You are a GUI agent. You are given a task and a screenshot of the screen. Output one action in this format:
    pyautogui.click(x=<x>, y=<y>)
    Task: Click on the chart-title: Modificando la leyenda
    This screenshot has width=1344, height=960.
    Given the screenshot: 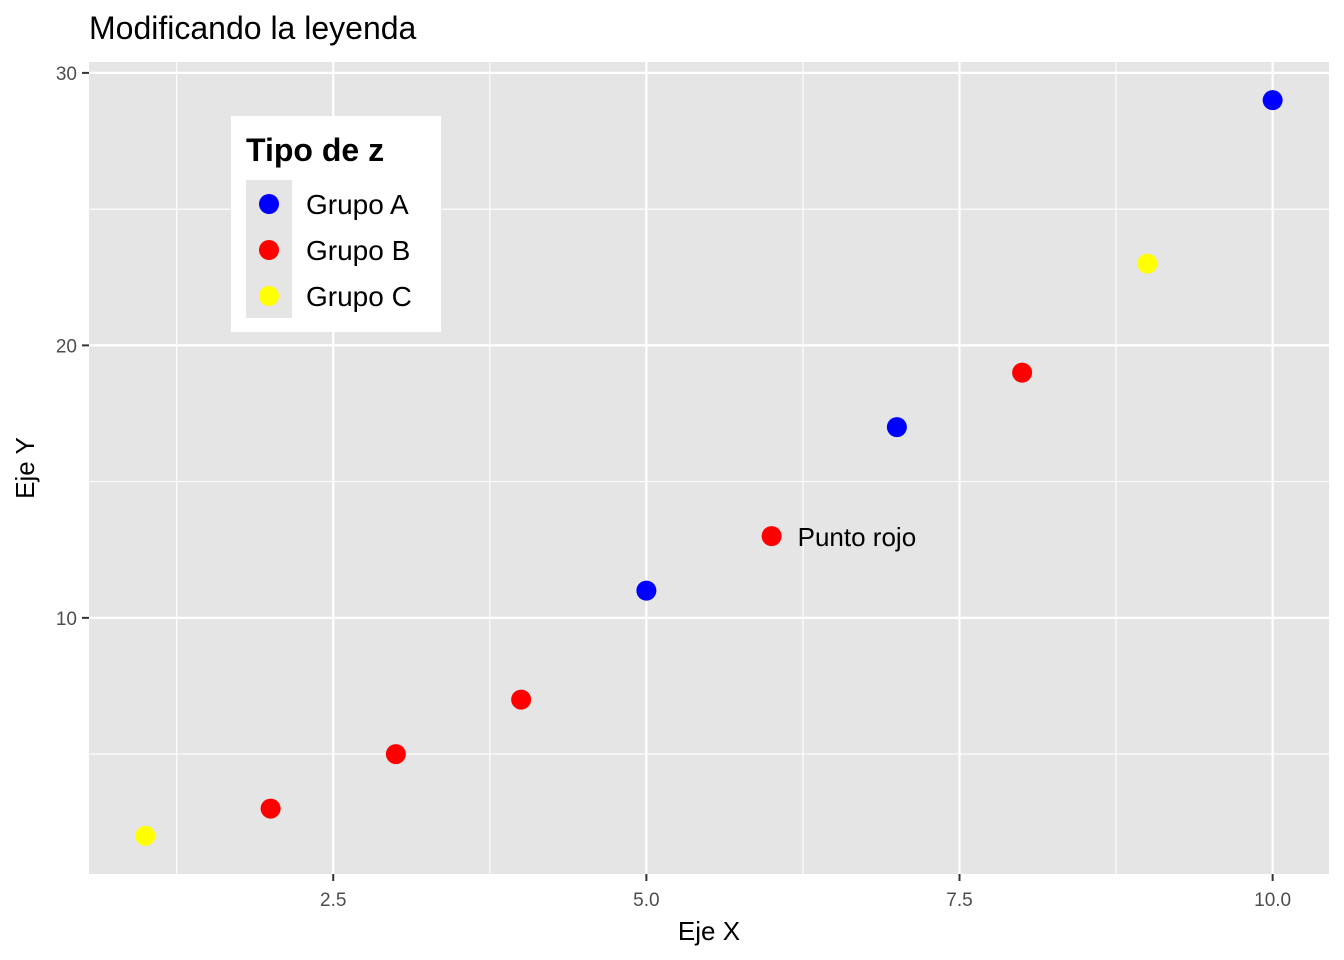 What is the action you would take?
    pyautogui.click(x=253, y=28)
    